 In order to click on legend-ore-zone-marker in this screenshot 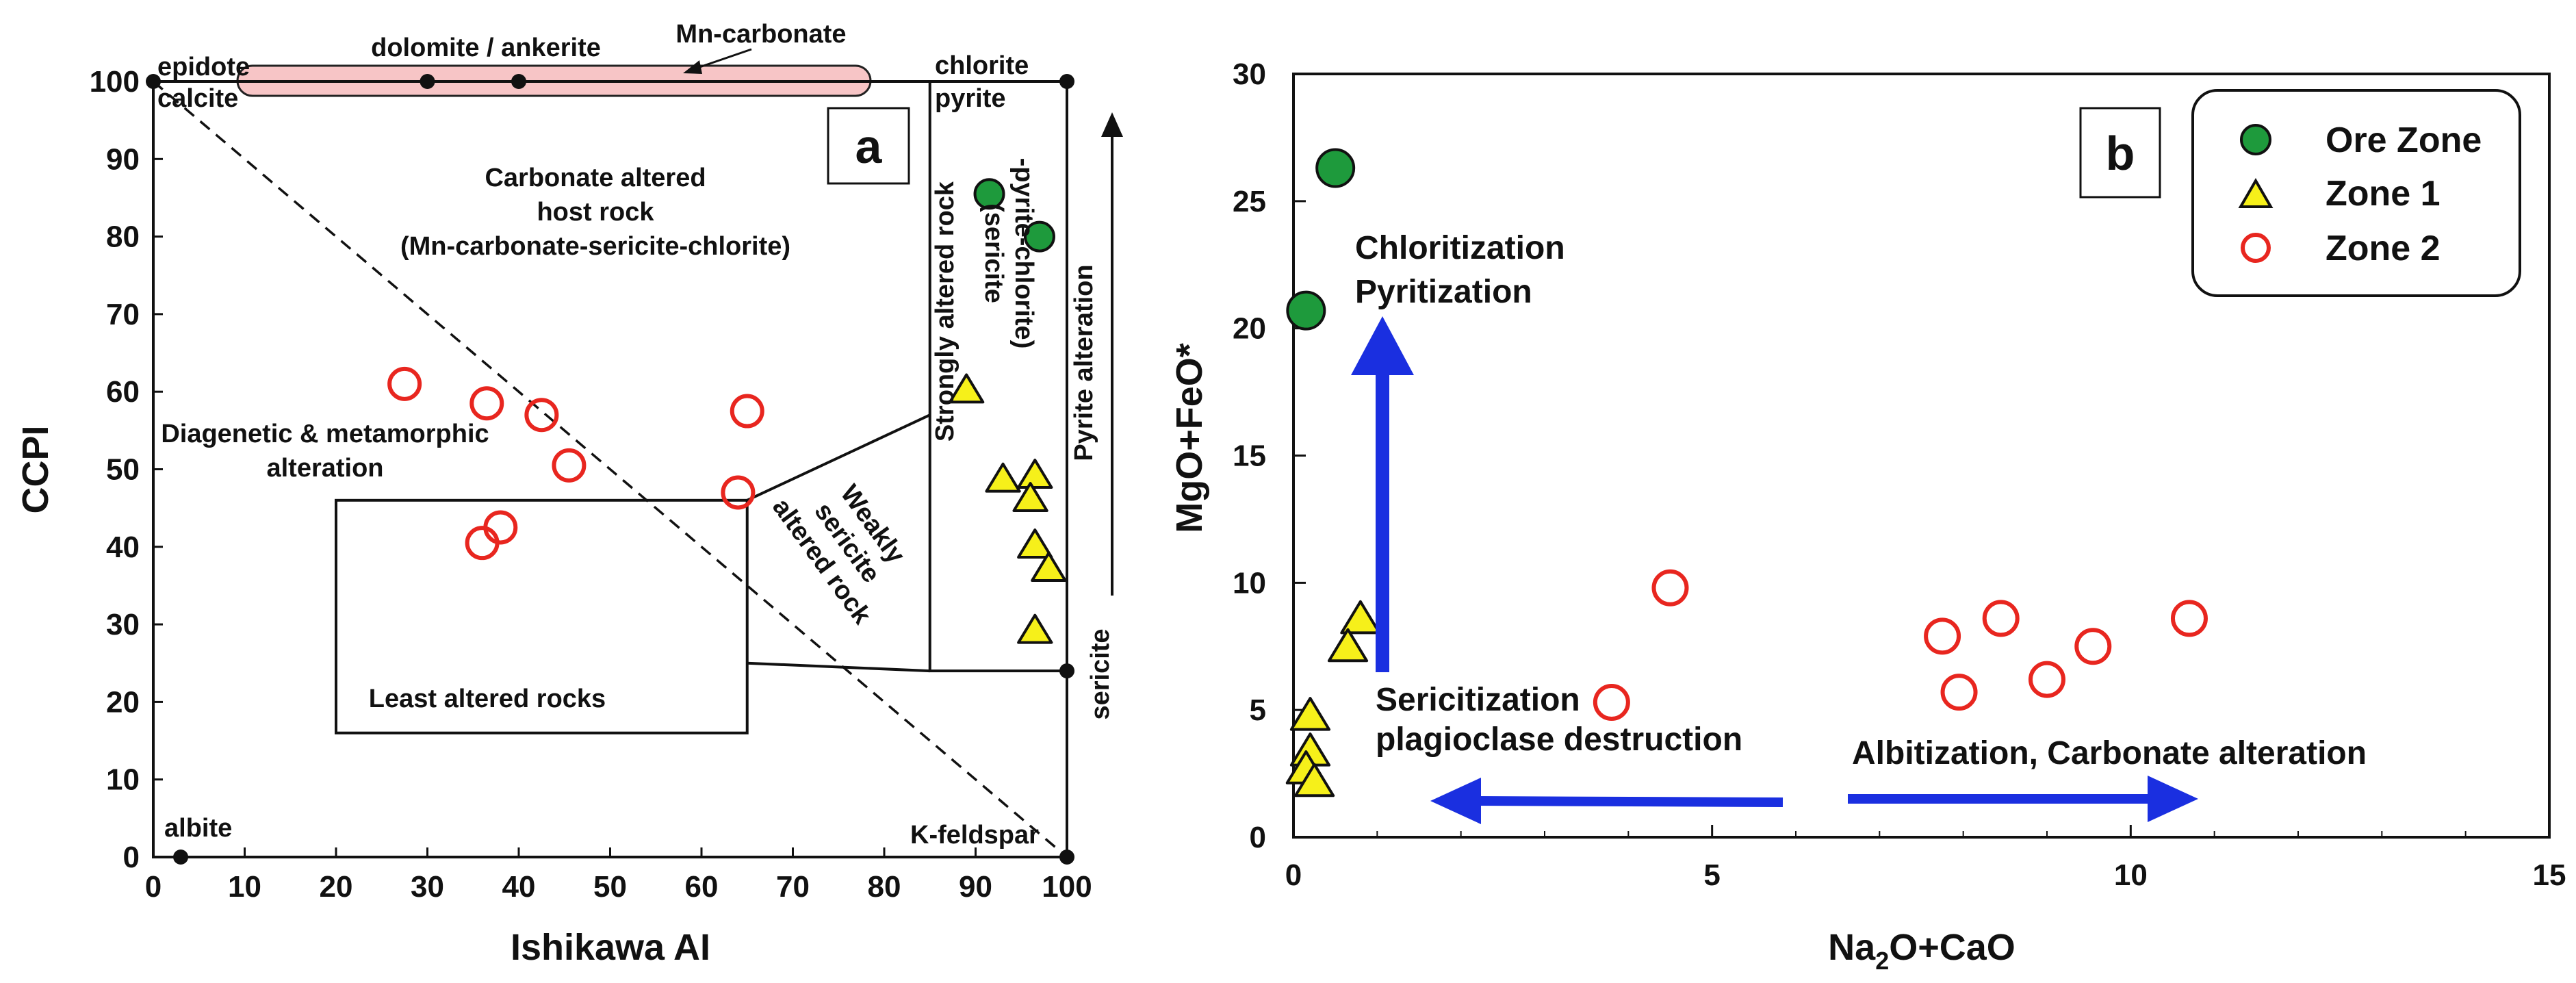, I will do `click(2255, 139)`.